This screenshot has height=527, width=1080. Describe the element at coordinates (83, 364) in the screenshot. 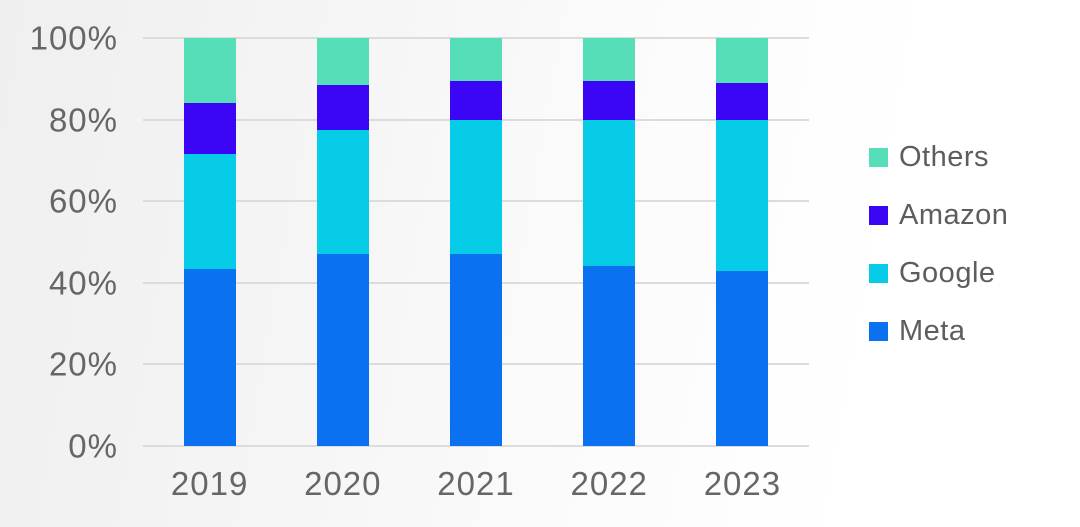

I see `y-axis-tick-label: 20%` at that location.